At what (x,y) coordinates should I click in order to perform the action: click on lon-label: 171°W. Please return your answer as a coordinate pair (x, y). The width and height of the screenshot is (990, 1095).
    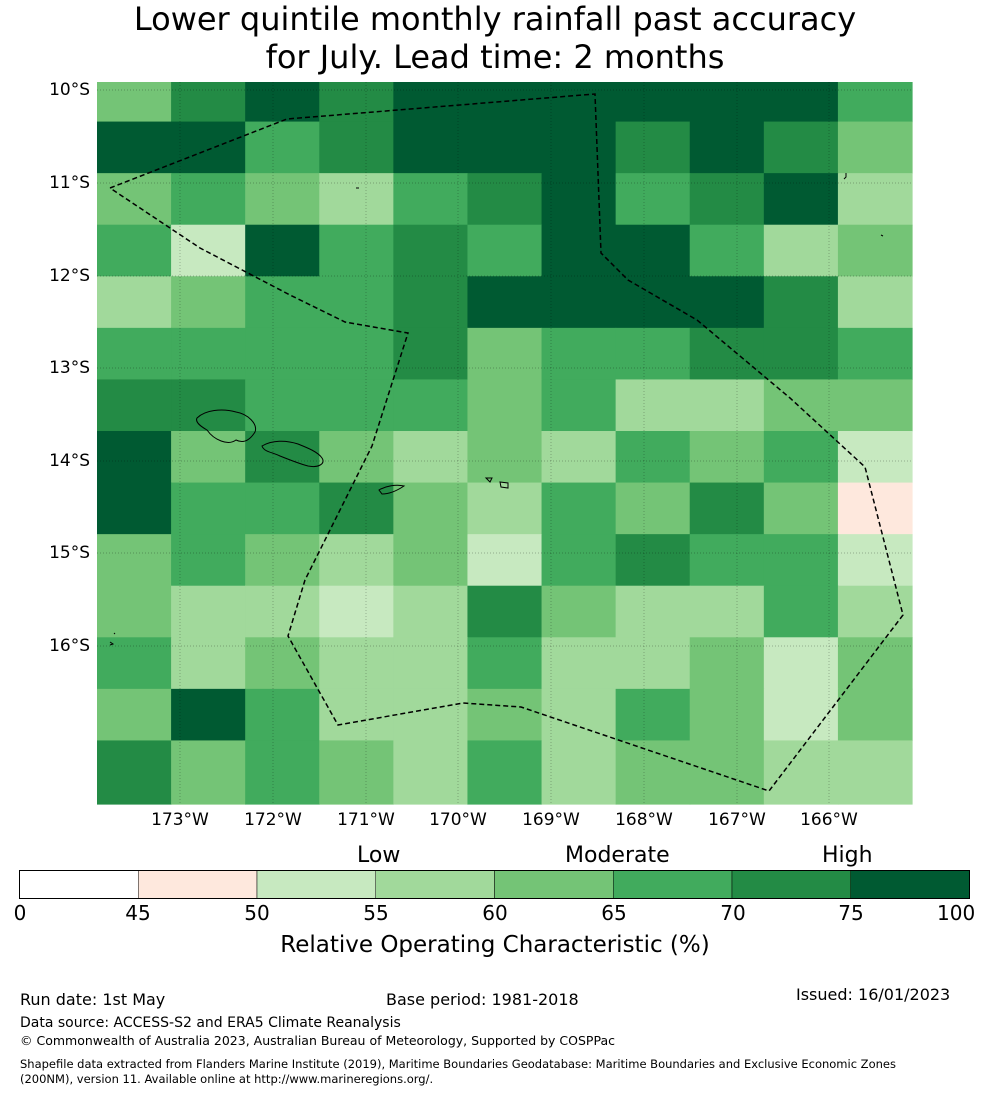
    Looking at the image, I should click on (366, 820).